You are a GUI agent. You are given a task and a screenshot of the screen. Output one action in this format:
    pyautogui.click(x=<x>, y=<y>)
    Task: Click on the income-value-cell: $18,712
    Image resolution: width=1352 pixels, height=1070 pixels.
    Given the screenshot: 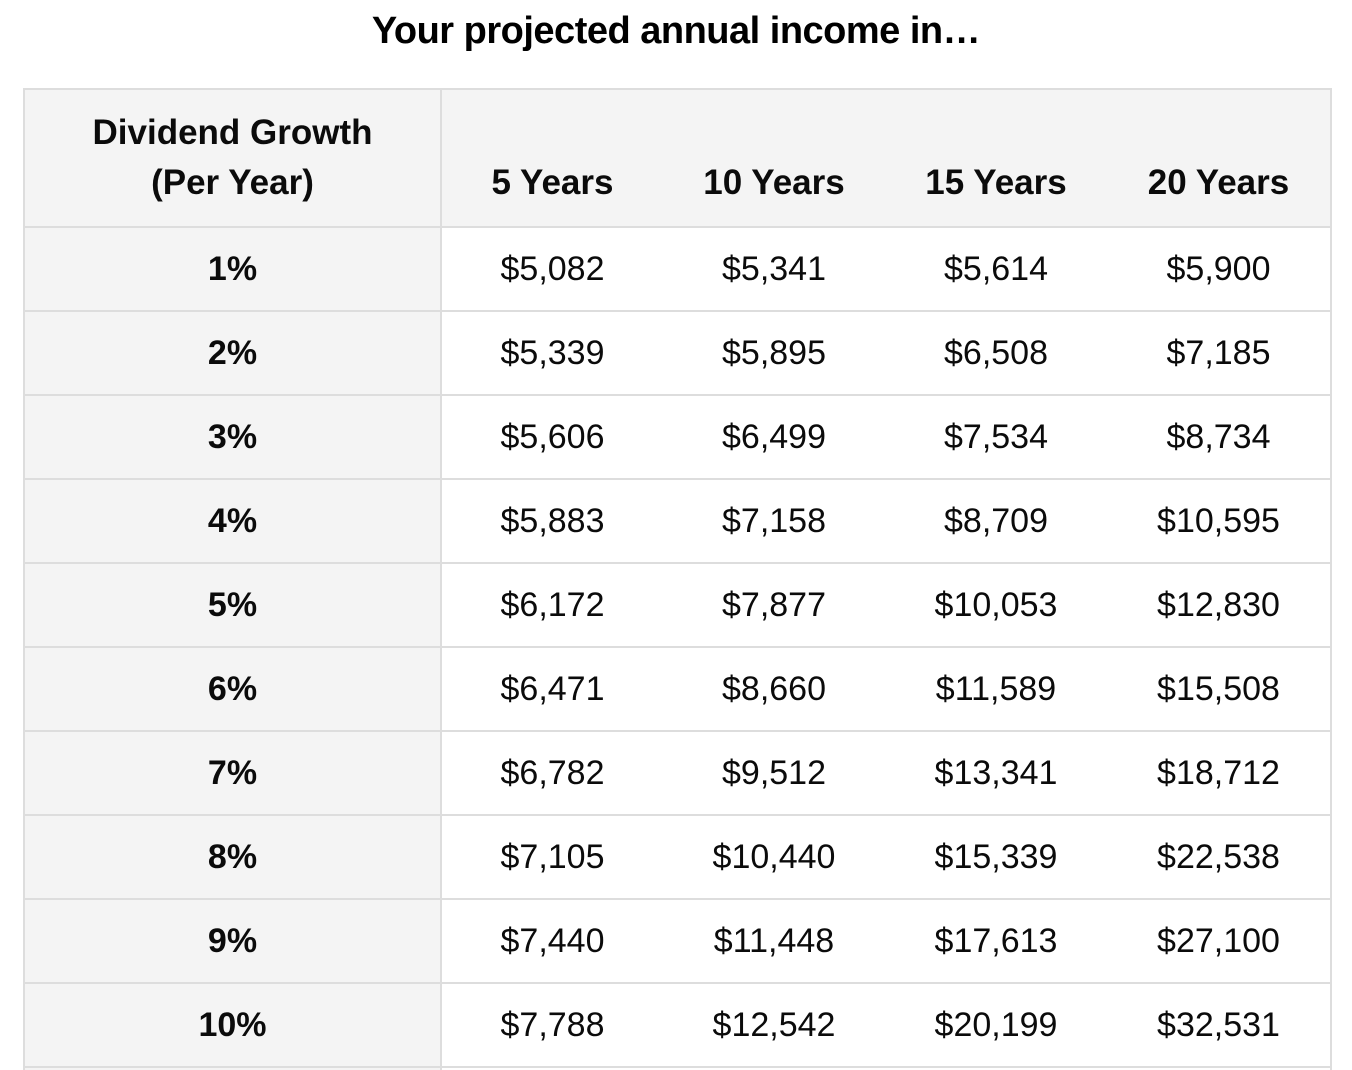 What is the action you would take?
    pyautogui.click(x=1219, y=772)
    